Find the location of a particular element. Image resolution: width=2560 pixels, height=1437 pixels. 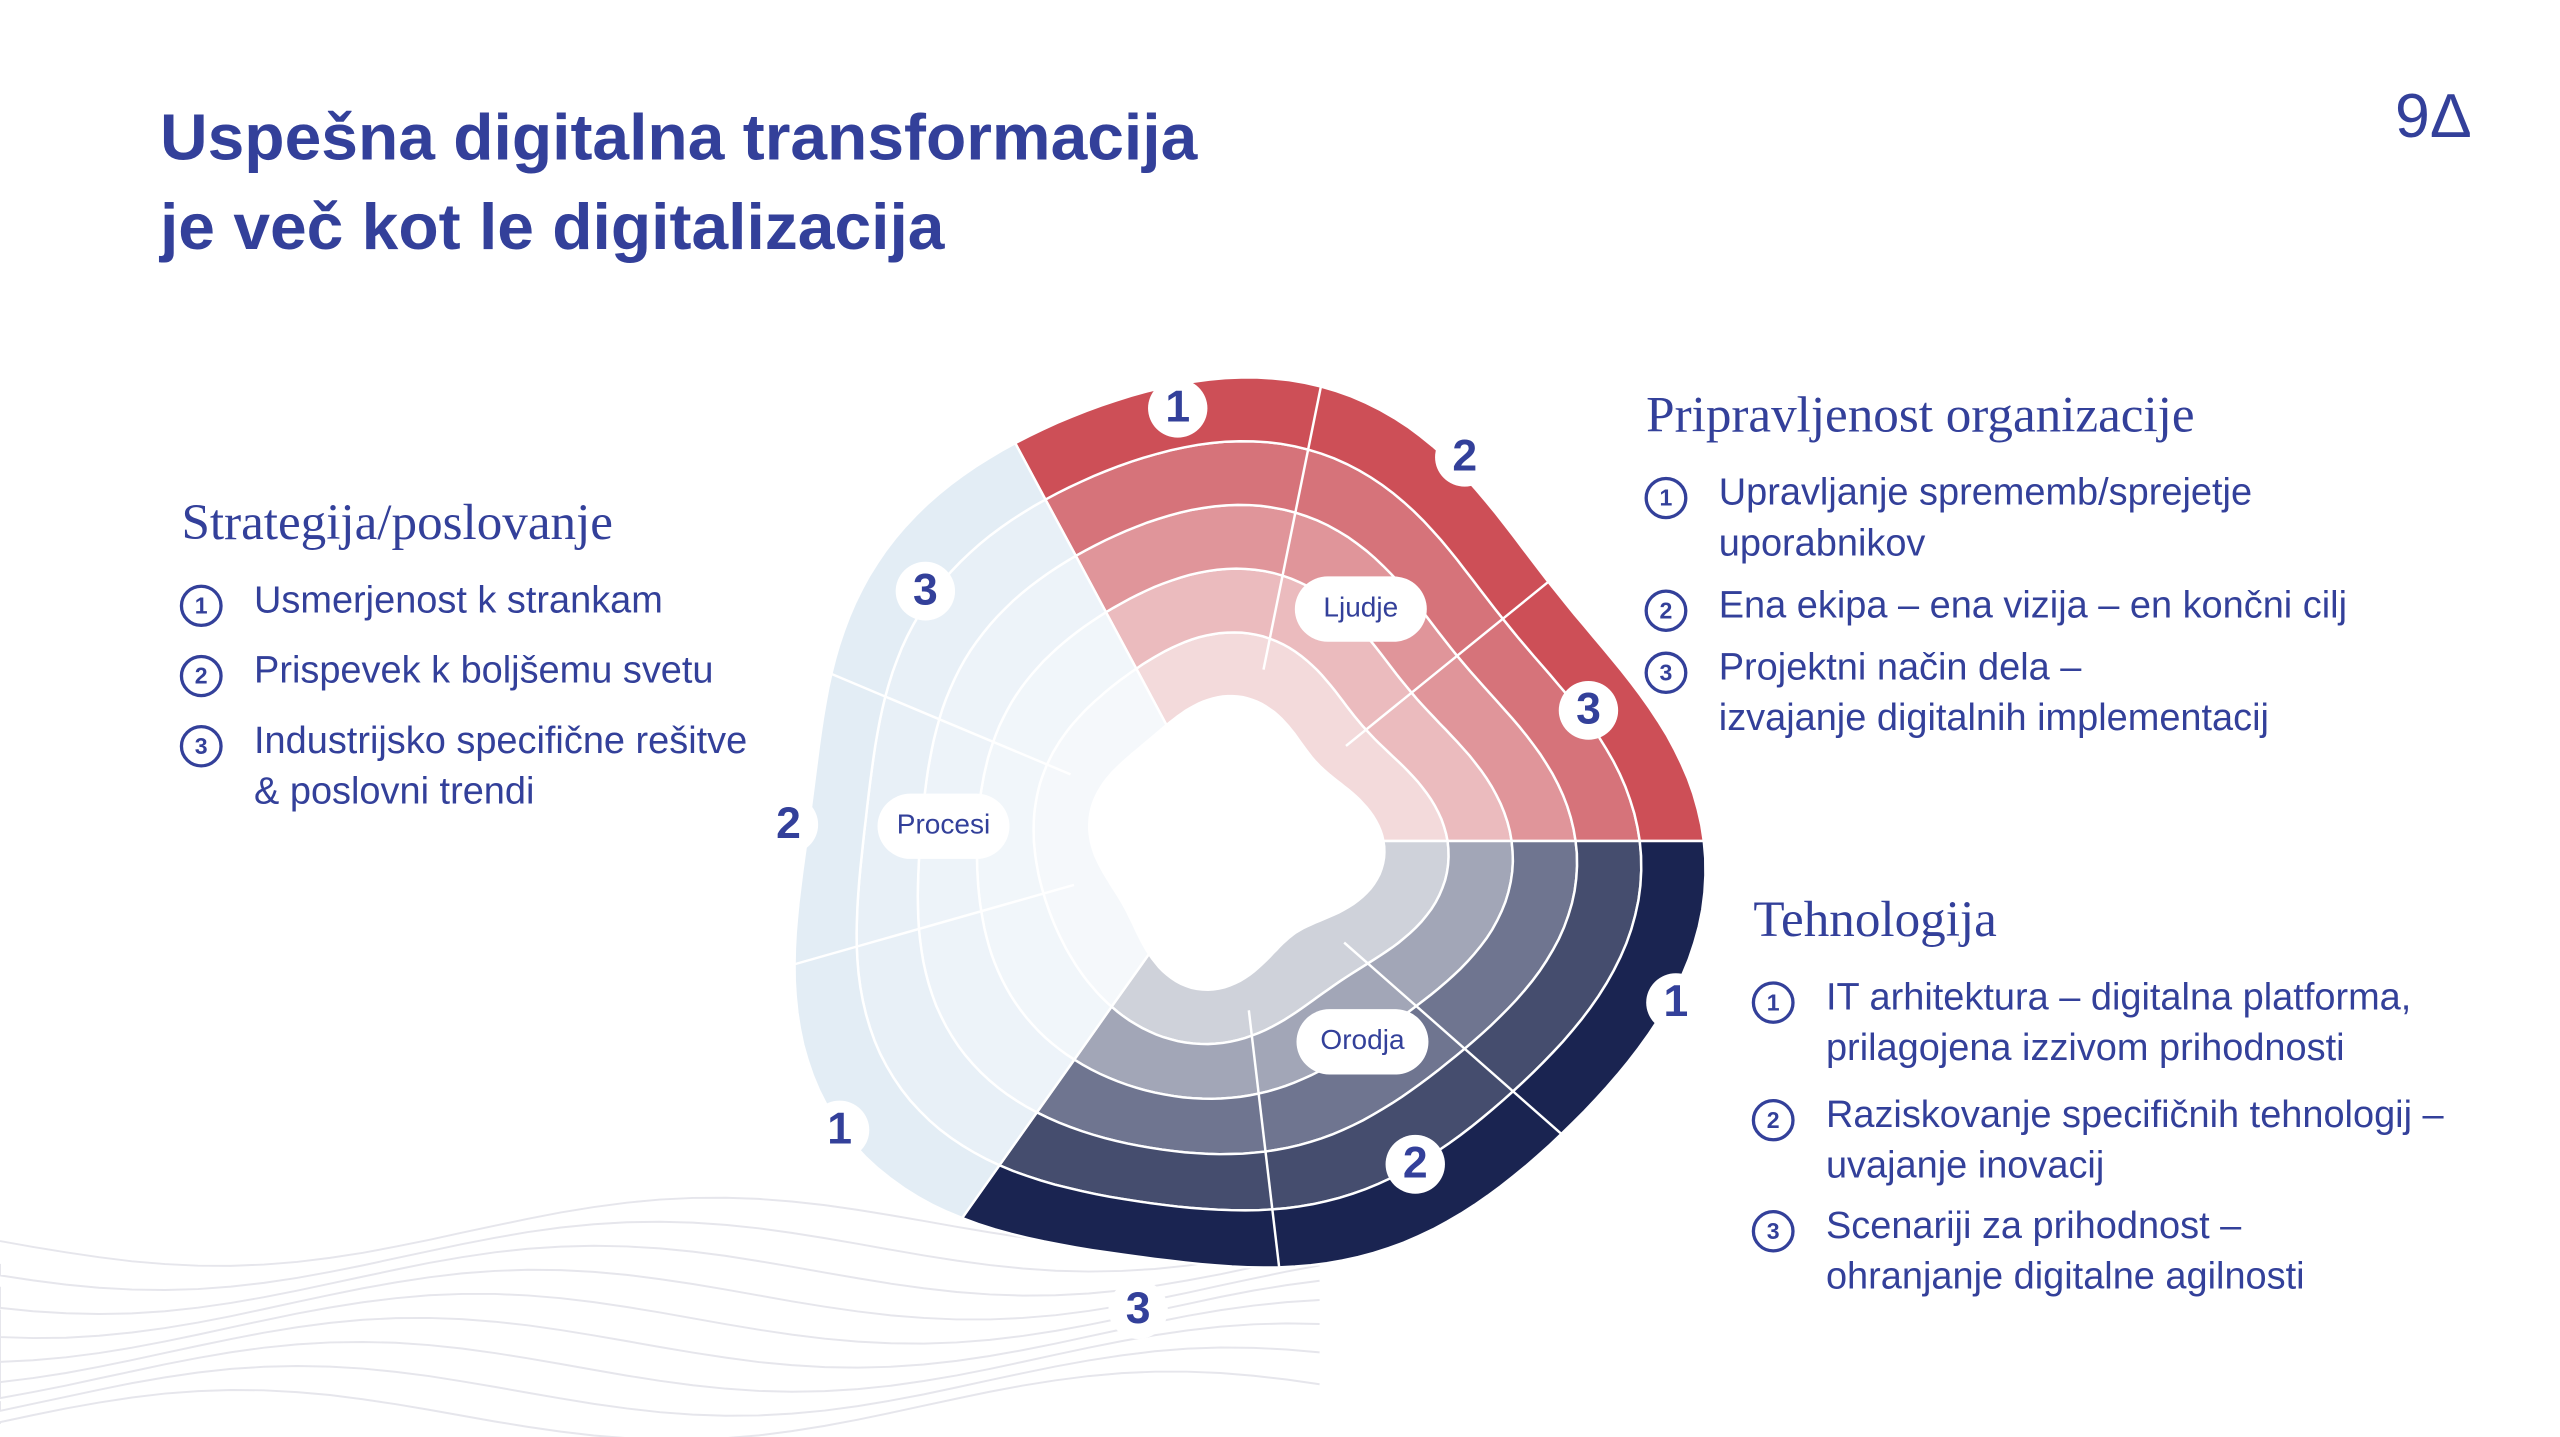

item-text: Ena ekipa – ena vizija – en končni cilj is located at coordinates (2033, 605).